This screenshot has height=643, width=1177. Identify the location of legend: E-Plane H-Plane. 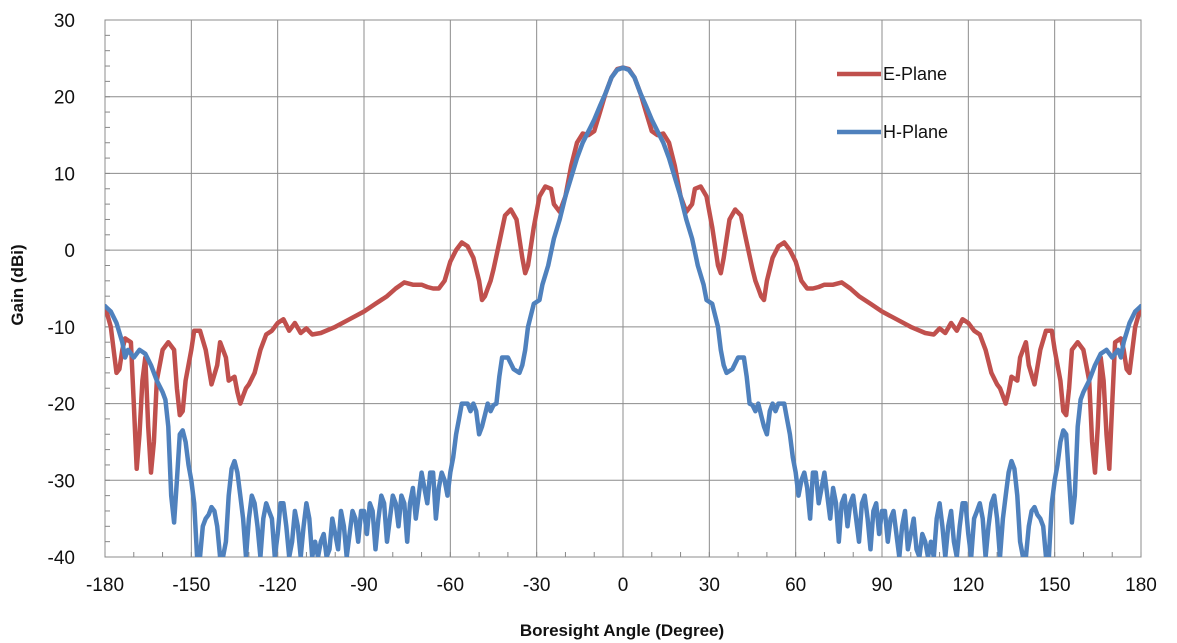
(892, 103).